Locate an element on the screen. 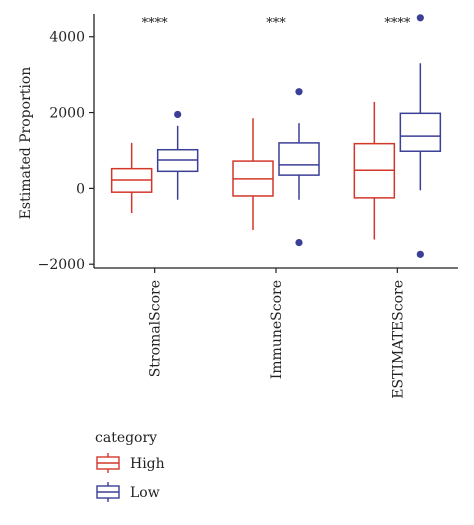 This screenshot has height=525, width=474. box-low-stromalscore is located at coordinates (177, 155).